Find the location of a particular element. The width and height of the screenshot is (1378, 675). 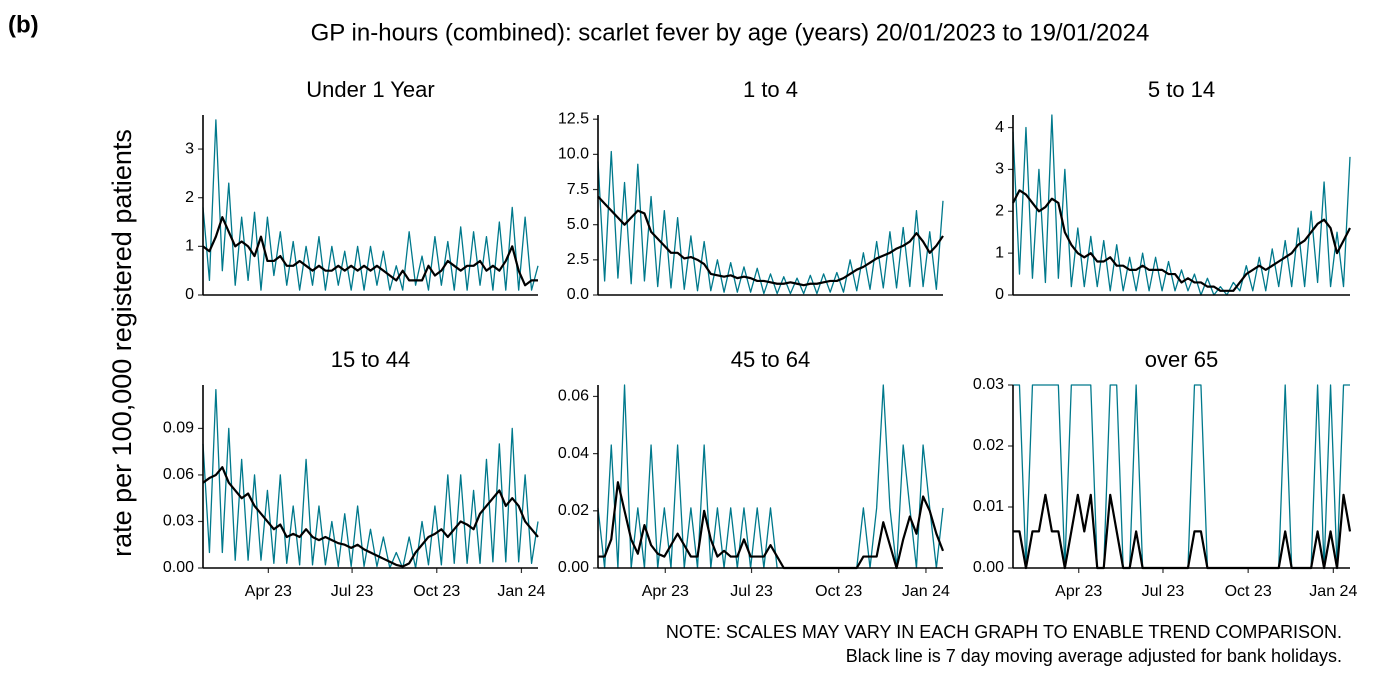

panel-title: Under 1 Year is located at coordinates (370, 89).